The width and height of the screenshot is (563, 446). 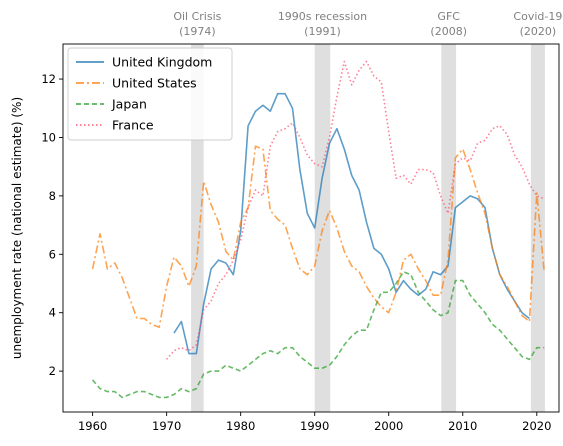 What do you see at coordinates (48, 137) in the screenshot?
I see `y-tick-label: 10` at bounding box center [48, 137].